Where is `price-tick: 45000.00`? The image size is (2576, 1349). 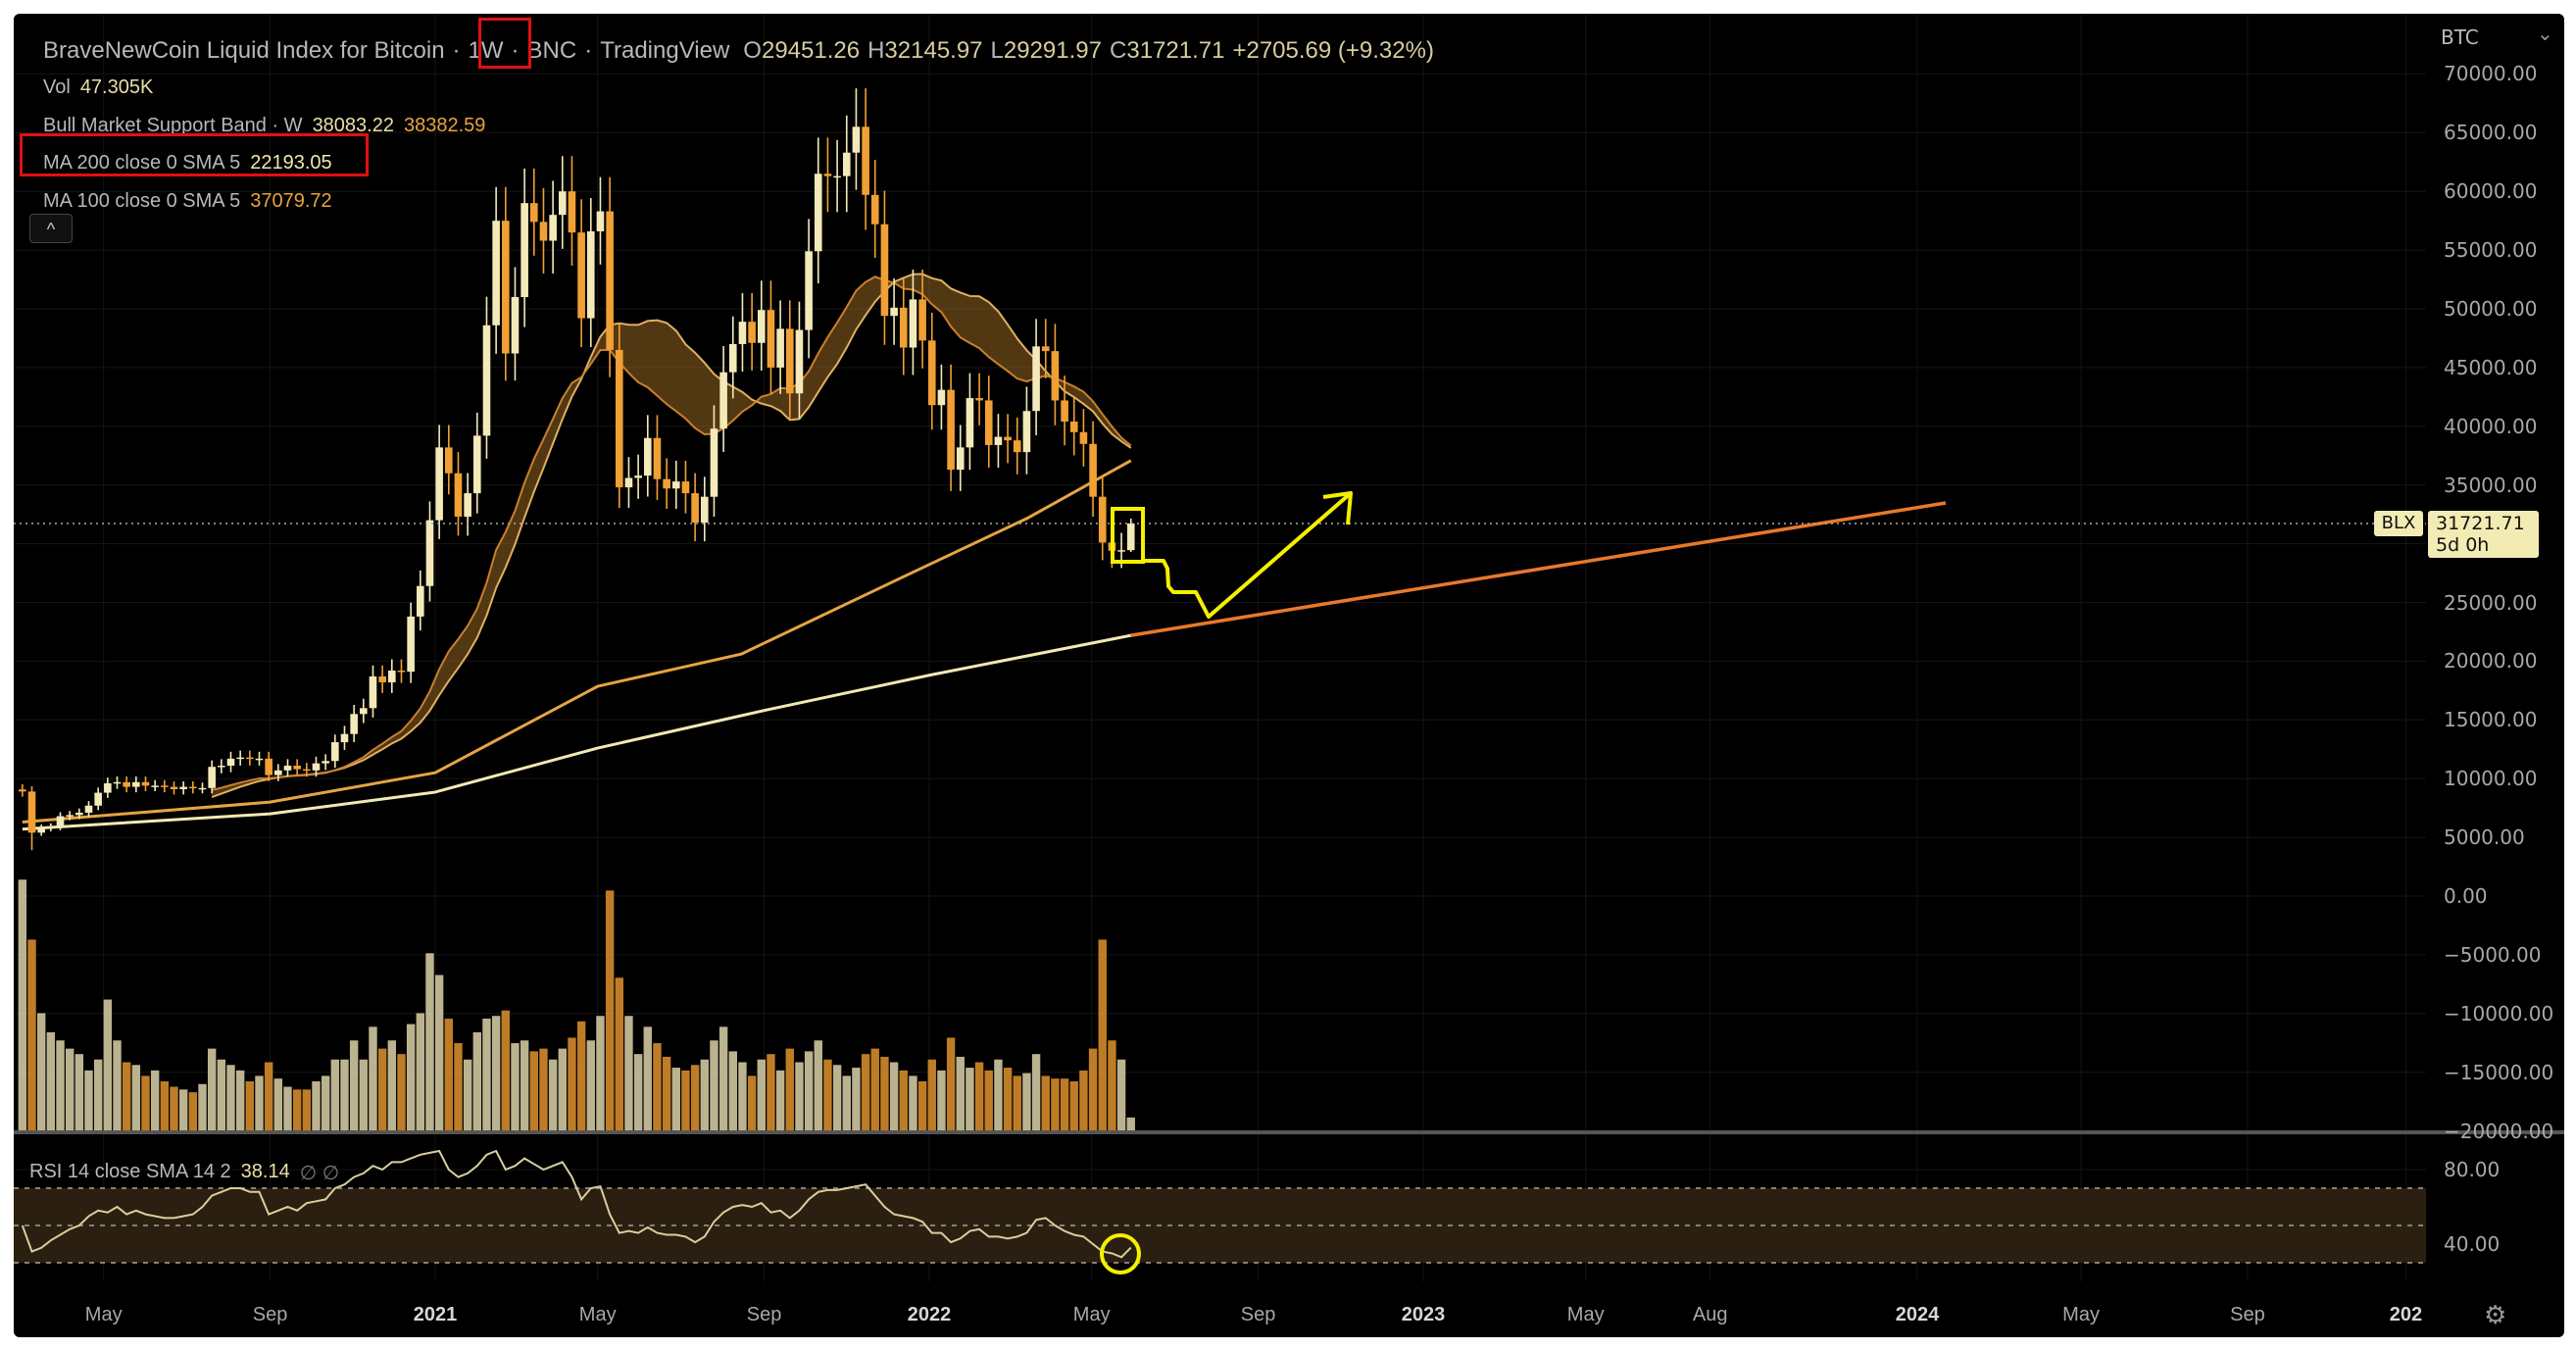 price-tick: 45000.00 is located at coordinates (2491, 367).